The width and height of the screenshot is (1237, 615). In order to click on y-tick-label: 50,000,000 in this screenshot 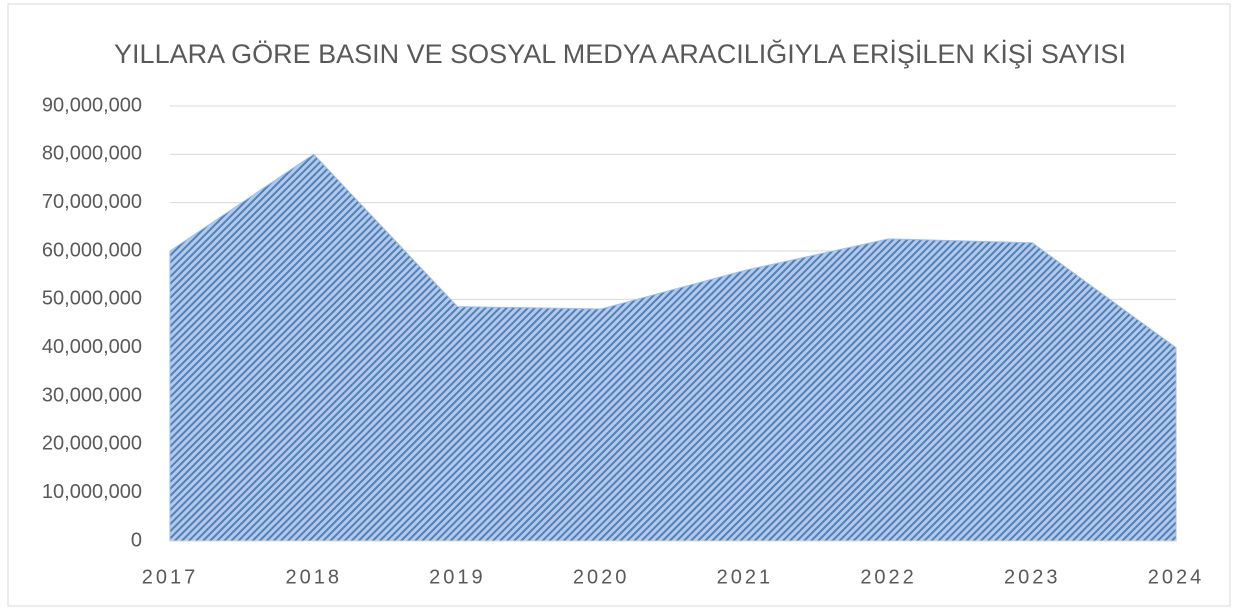, I will do `click(92, 299)`.